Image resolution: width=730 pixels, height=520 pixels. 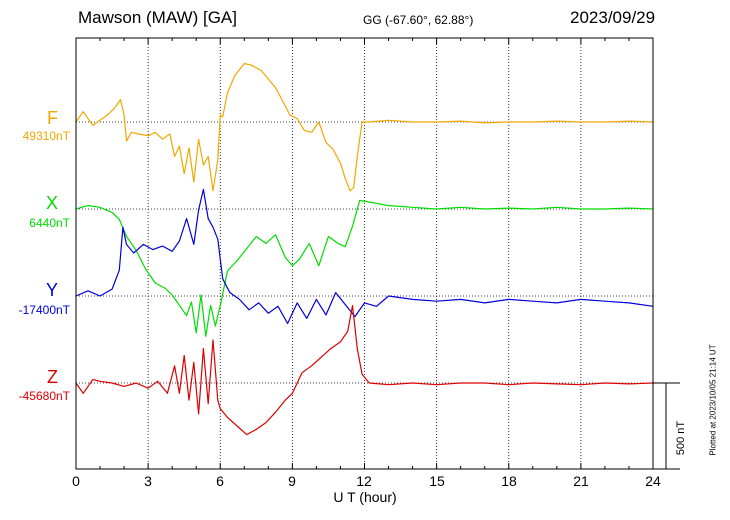 What do you see at coordinates (364, 481) in the screenshot?
I see `x-tick-label: 12` at bounding box center [364, 481].